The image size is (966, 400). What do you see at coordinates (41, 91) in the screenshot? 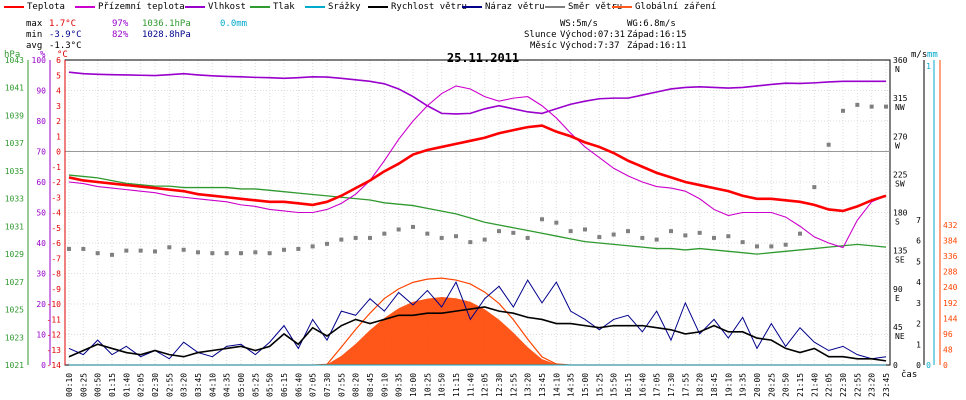
I see `axis-percent-tick: 90` at bounding box center [41, 91].